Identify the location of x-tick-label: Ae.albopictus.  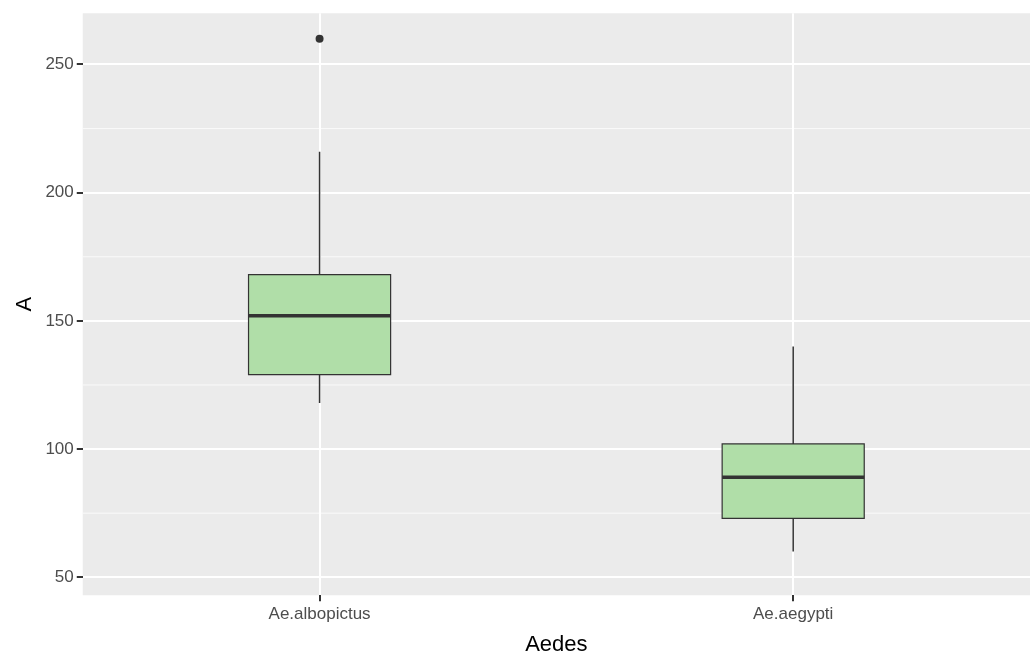
(319, 614).